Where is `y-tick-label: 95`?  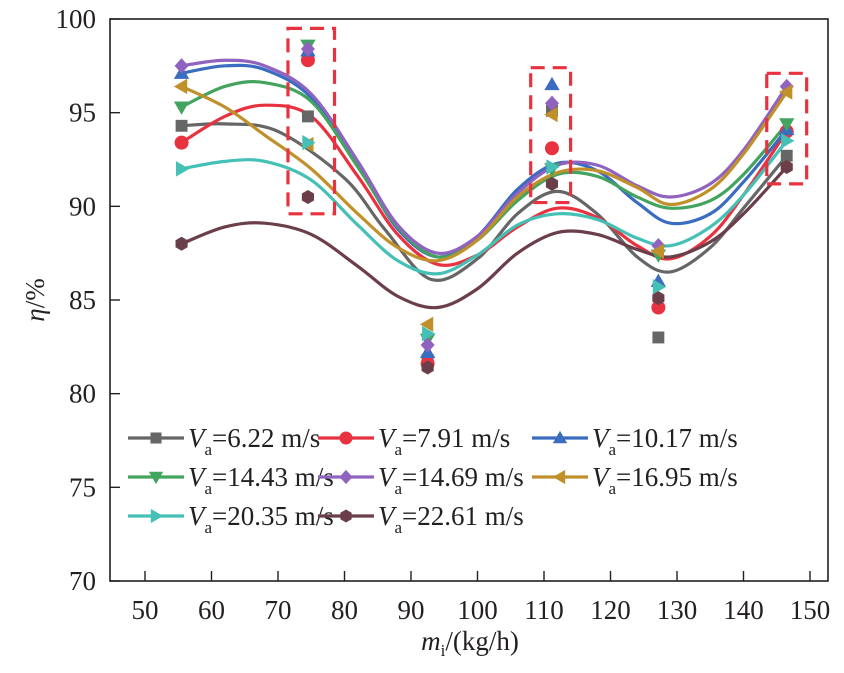
y-tick-label: 95 is located at coordinates (82, 113).